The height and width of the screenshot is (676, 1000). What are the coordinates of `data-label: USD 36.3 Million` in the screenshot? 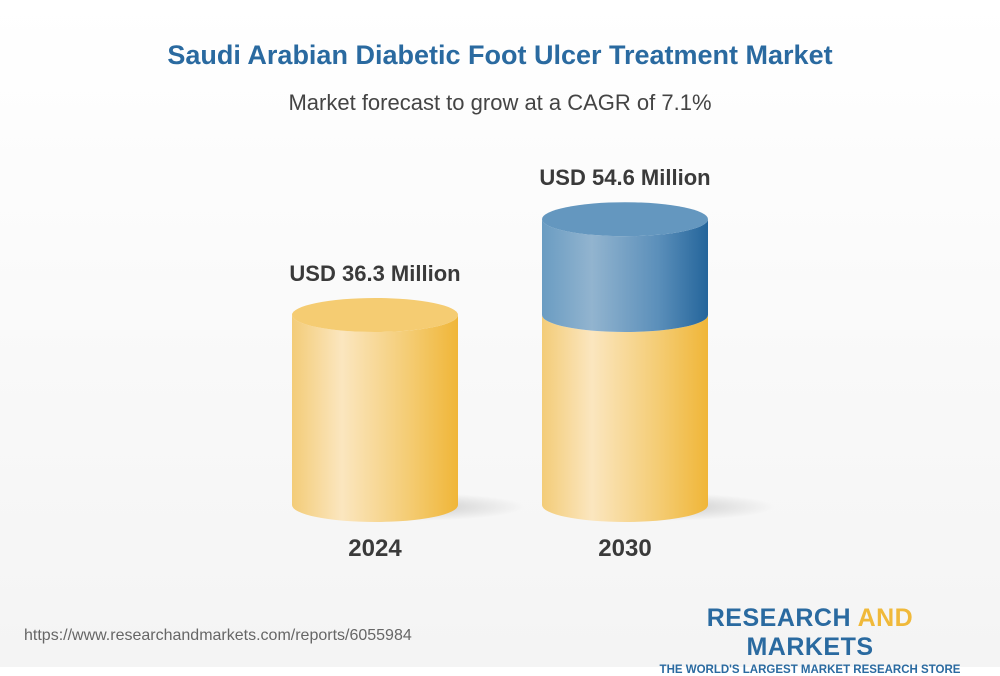 It's located at (374, 273).